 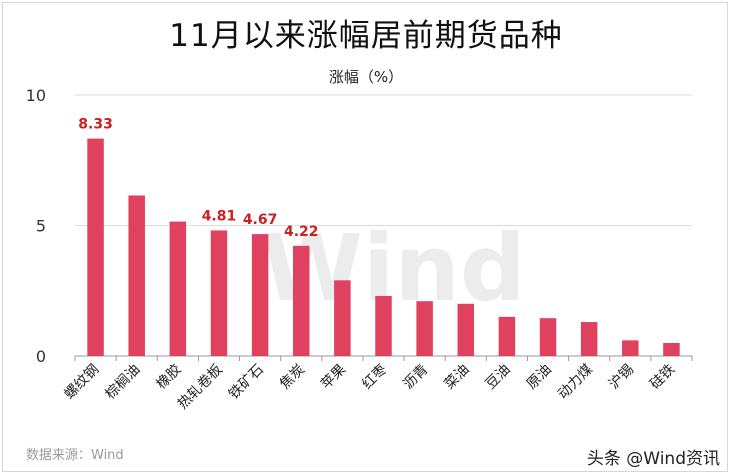 I want to click on x-tick-label-5: 铁矿石, so click(x=246, y=382).